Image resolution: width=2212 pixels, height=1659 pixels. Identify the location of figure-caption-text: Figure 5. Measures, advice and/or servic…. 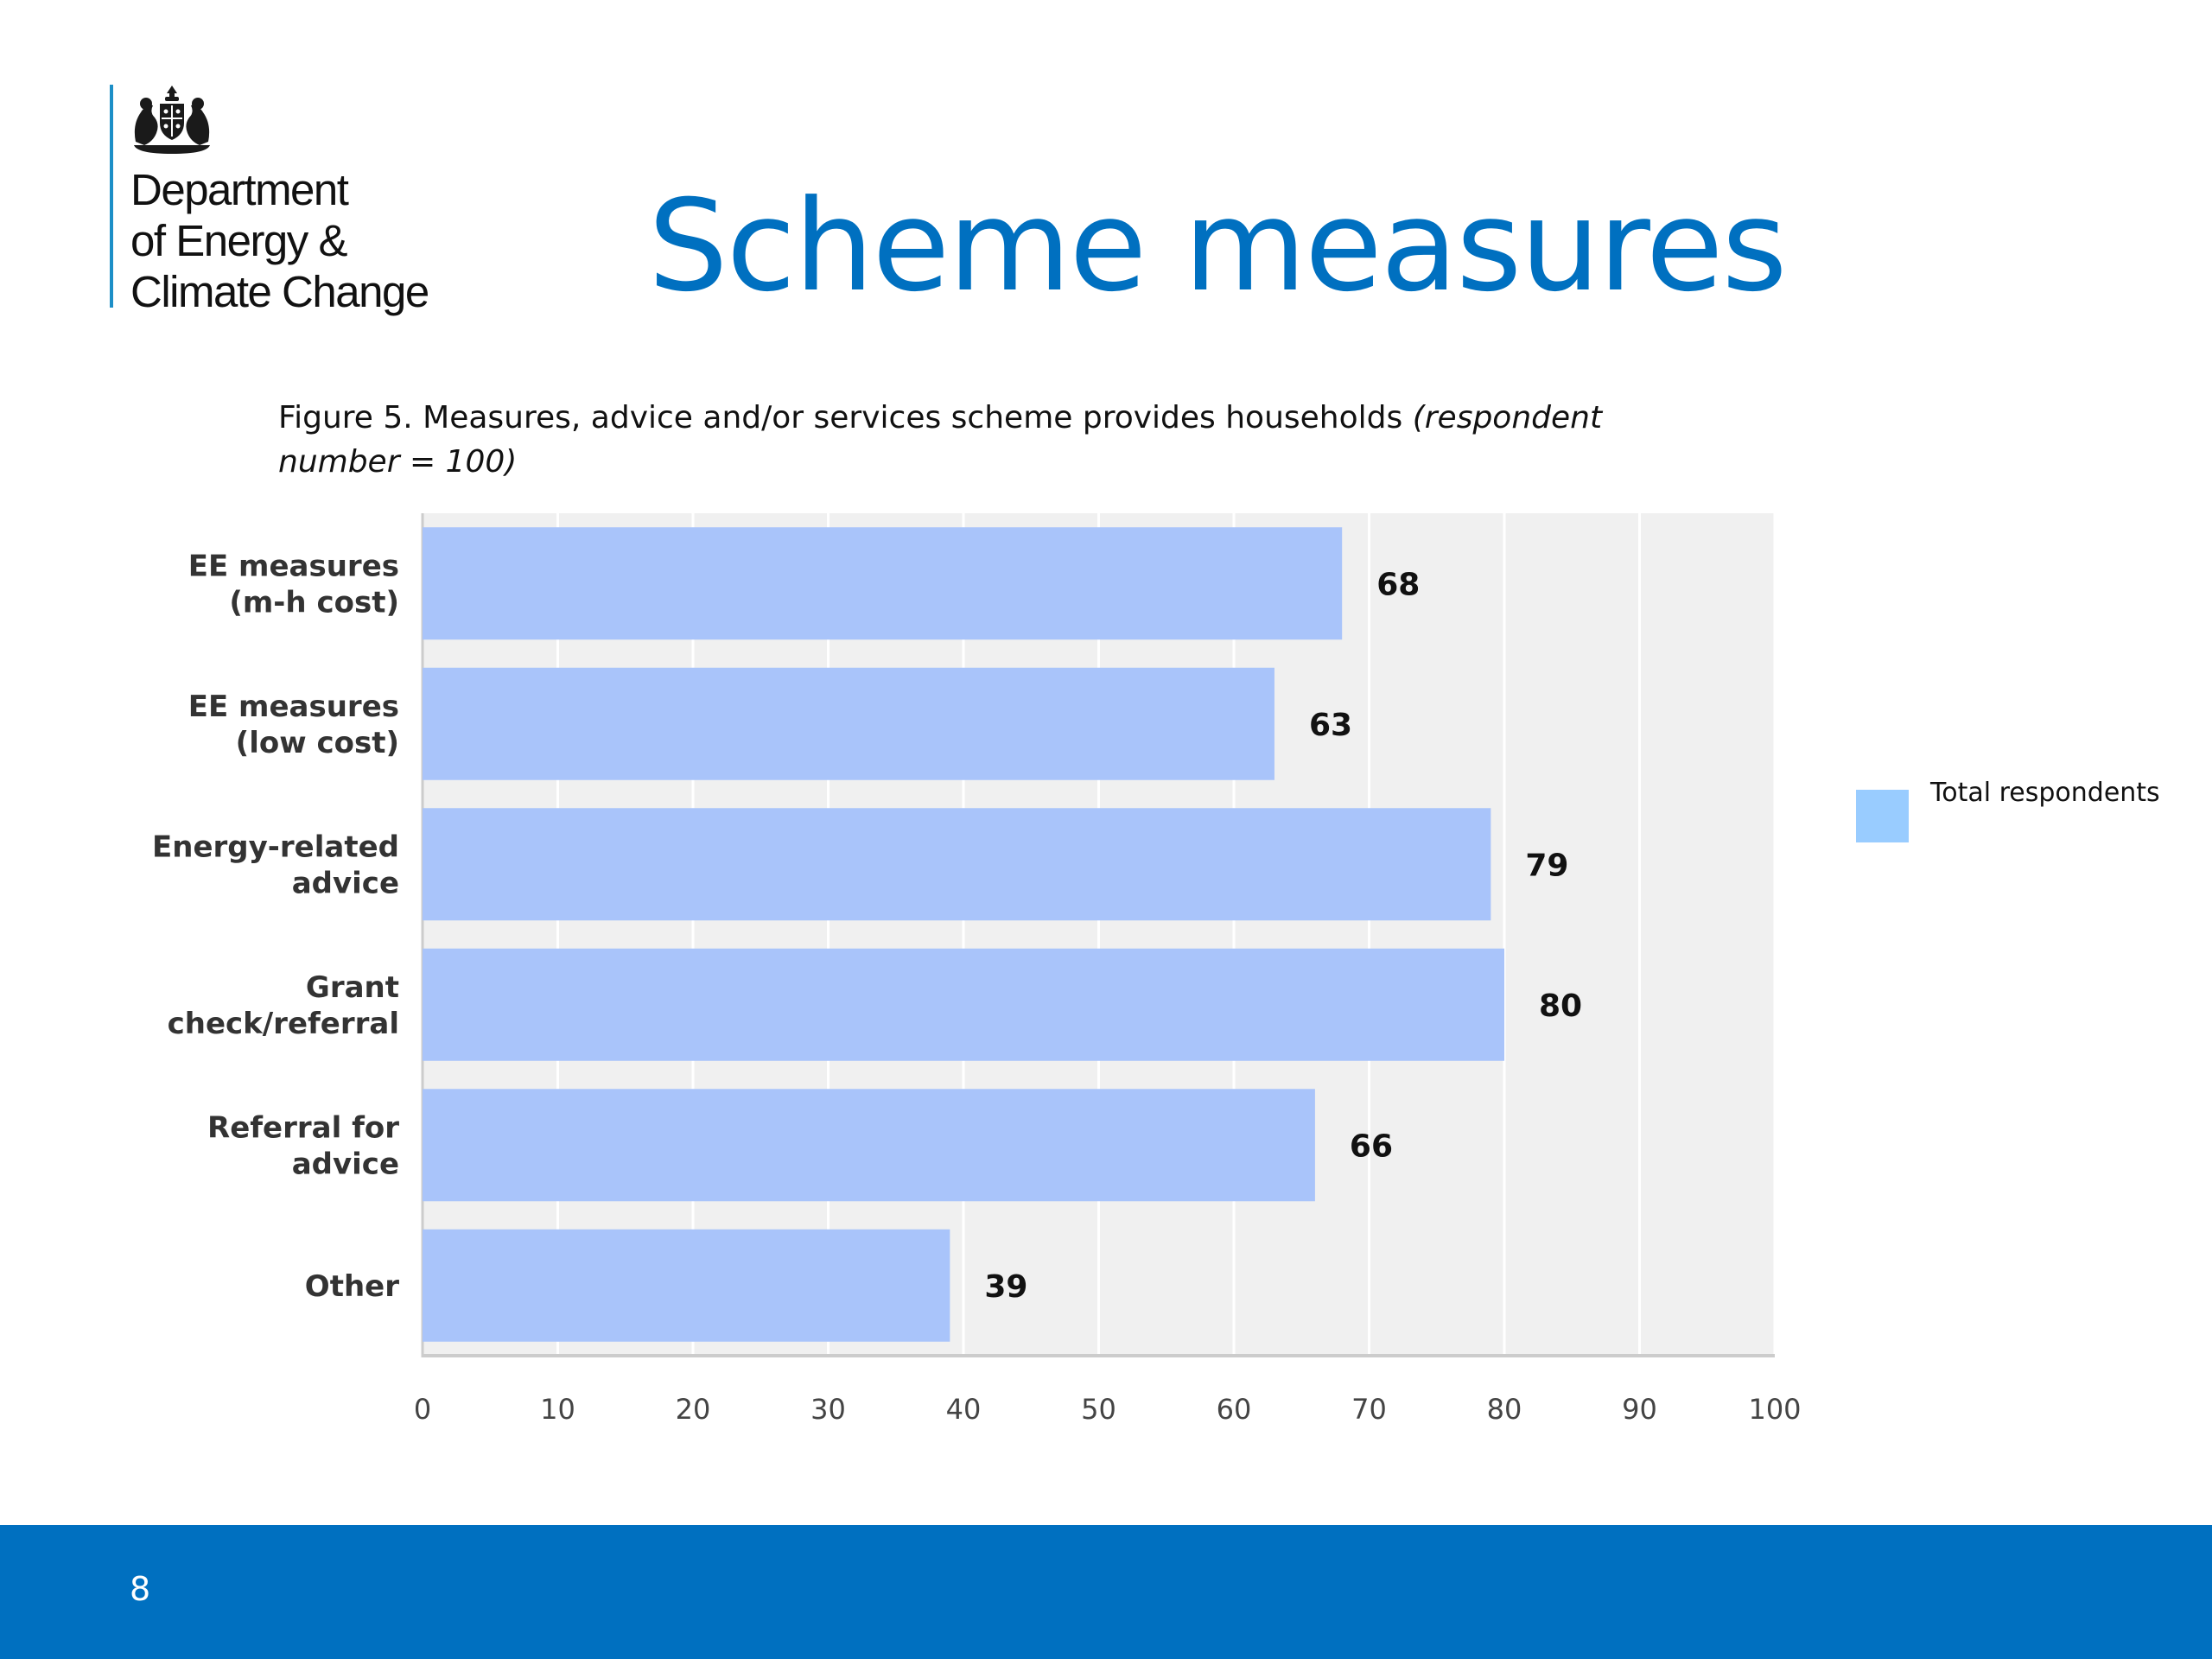
(845, 417).